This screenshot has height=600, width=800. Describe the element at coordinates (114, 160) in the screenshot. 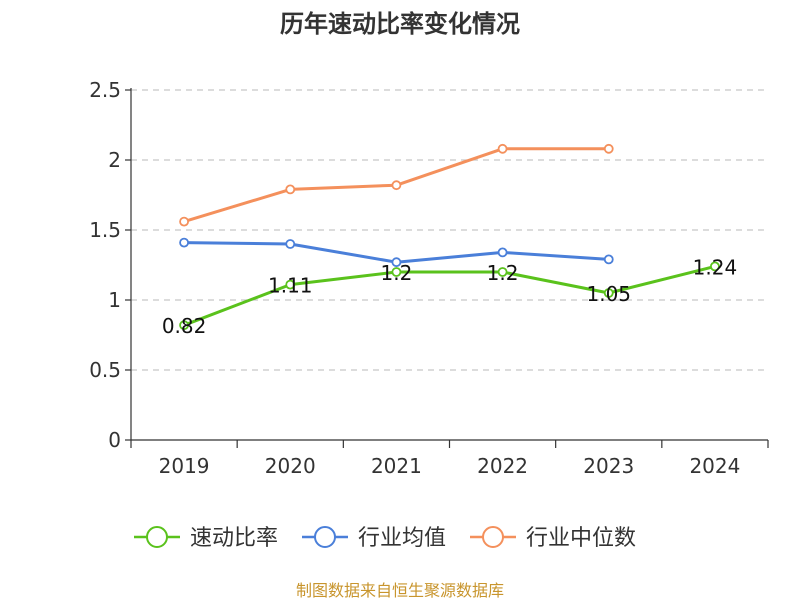

I see `y-tick-label: 2` at that location.